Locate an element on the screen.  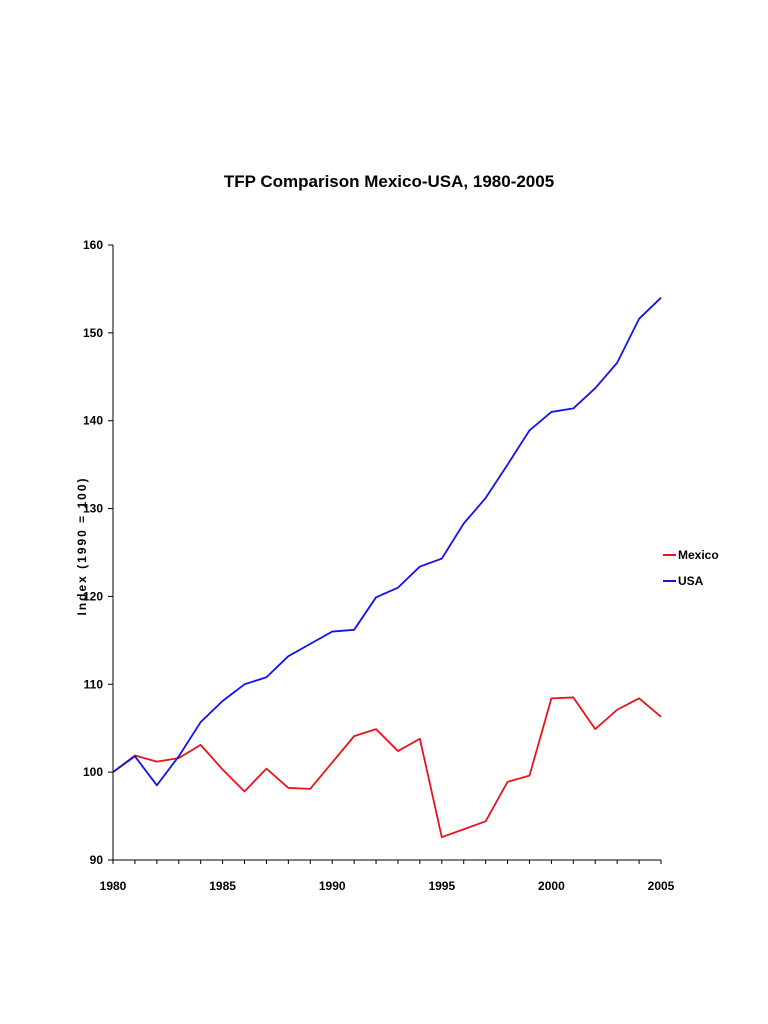
x-tick-label: 1985 is located at coordinates (222, 886).